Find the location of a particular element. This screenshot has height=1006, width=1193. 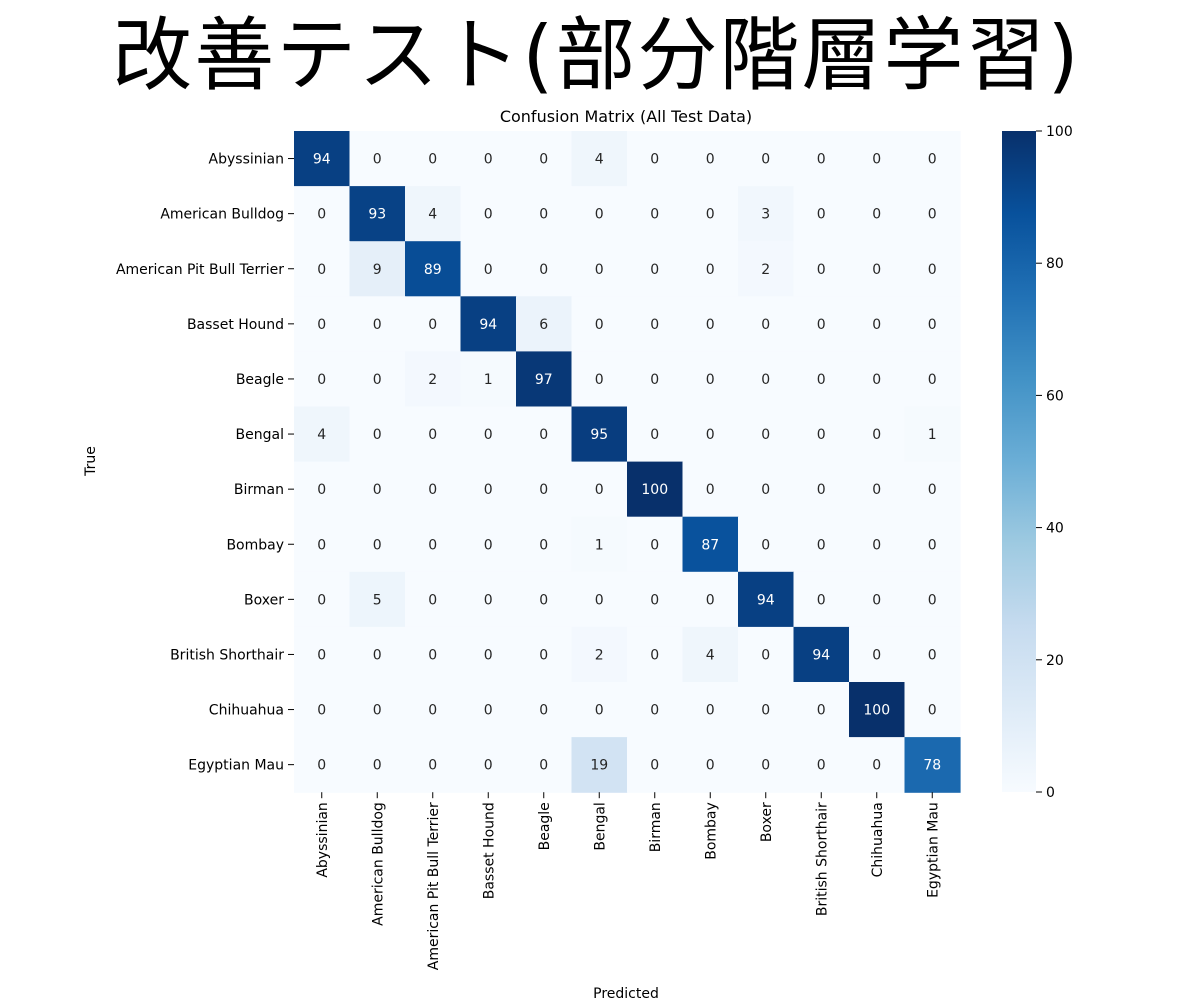

y-tick-label: Beagle is located at coordinates (260, 380).